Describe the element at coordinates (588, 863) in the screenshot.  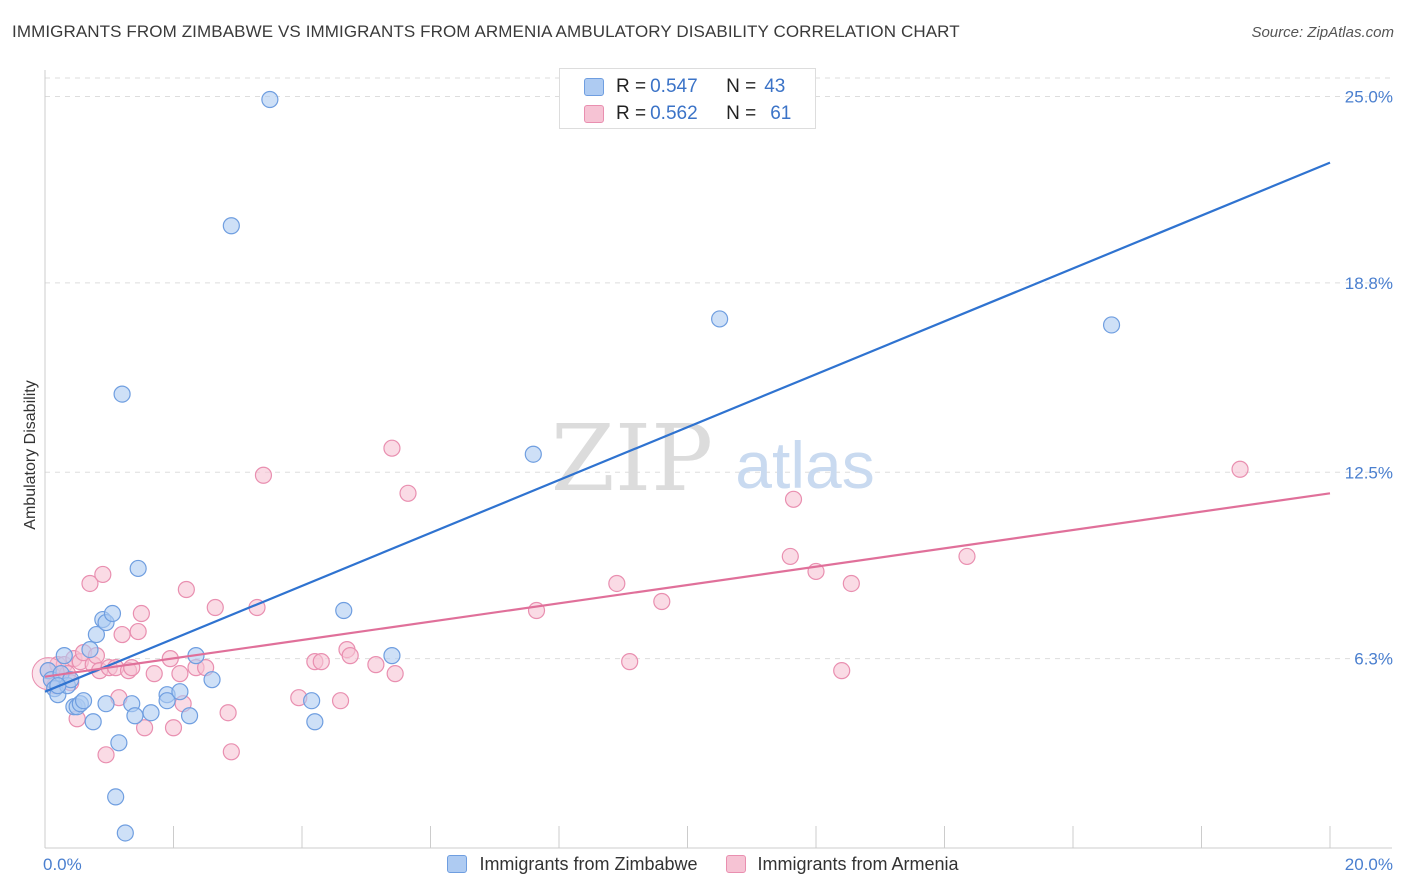
I see `legend-label-zimbabwe: Immigrants from Zimbabwe` at that location.